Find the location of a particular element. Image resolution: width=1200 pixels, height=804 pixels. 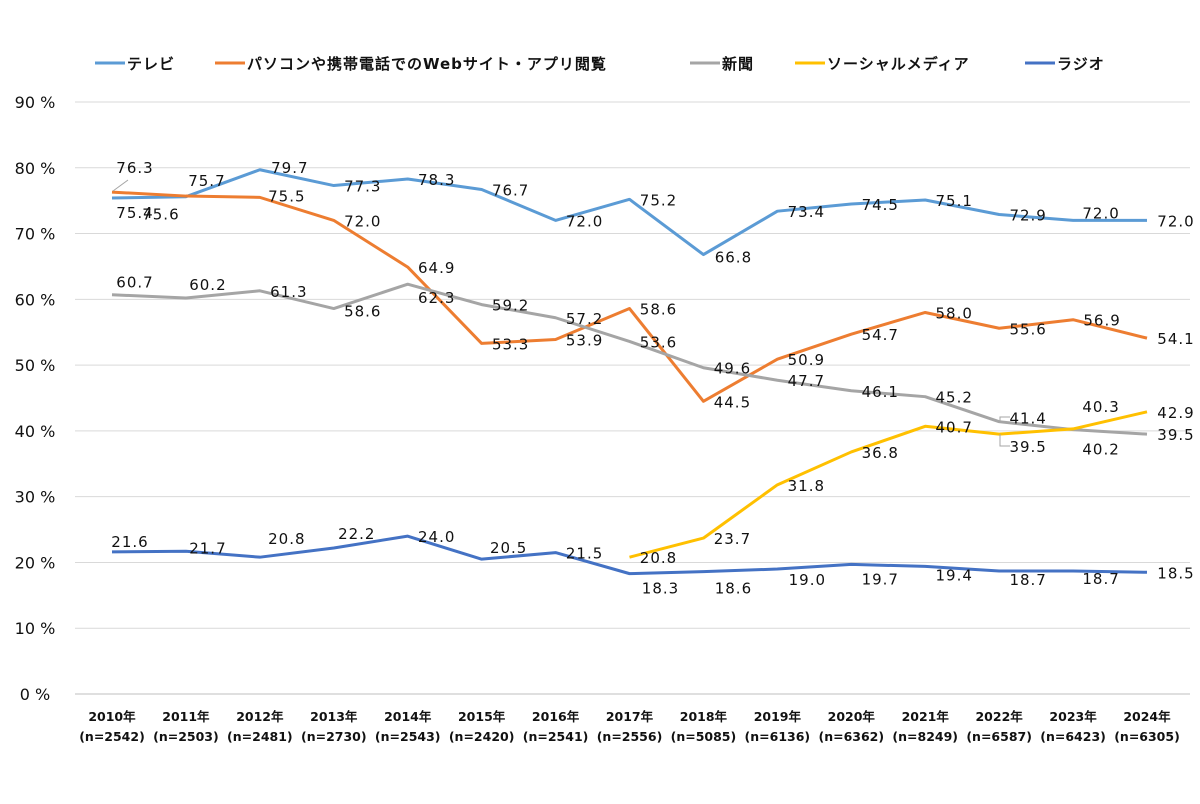

y-tick-label: 0 % is located at coordinates (35, 694).